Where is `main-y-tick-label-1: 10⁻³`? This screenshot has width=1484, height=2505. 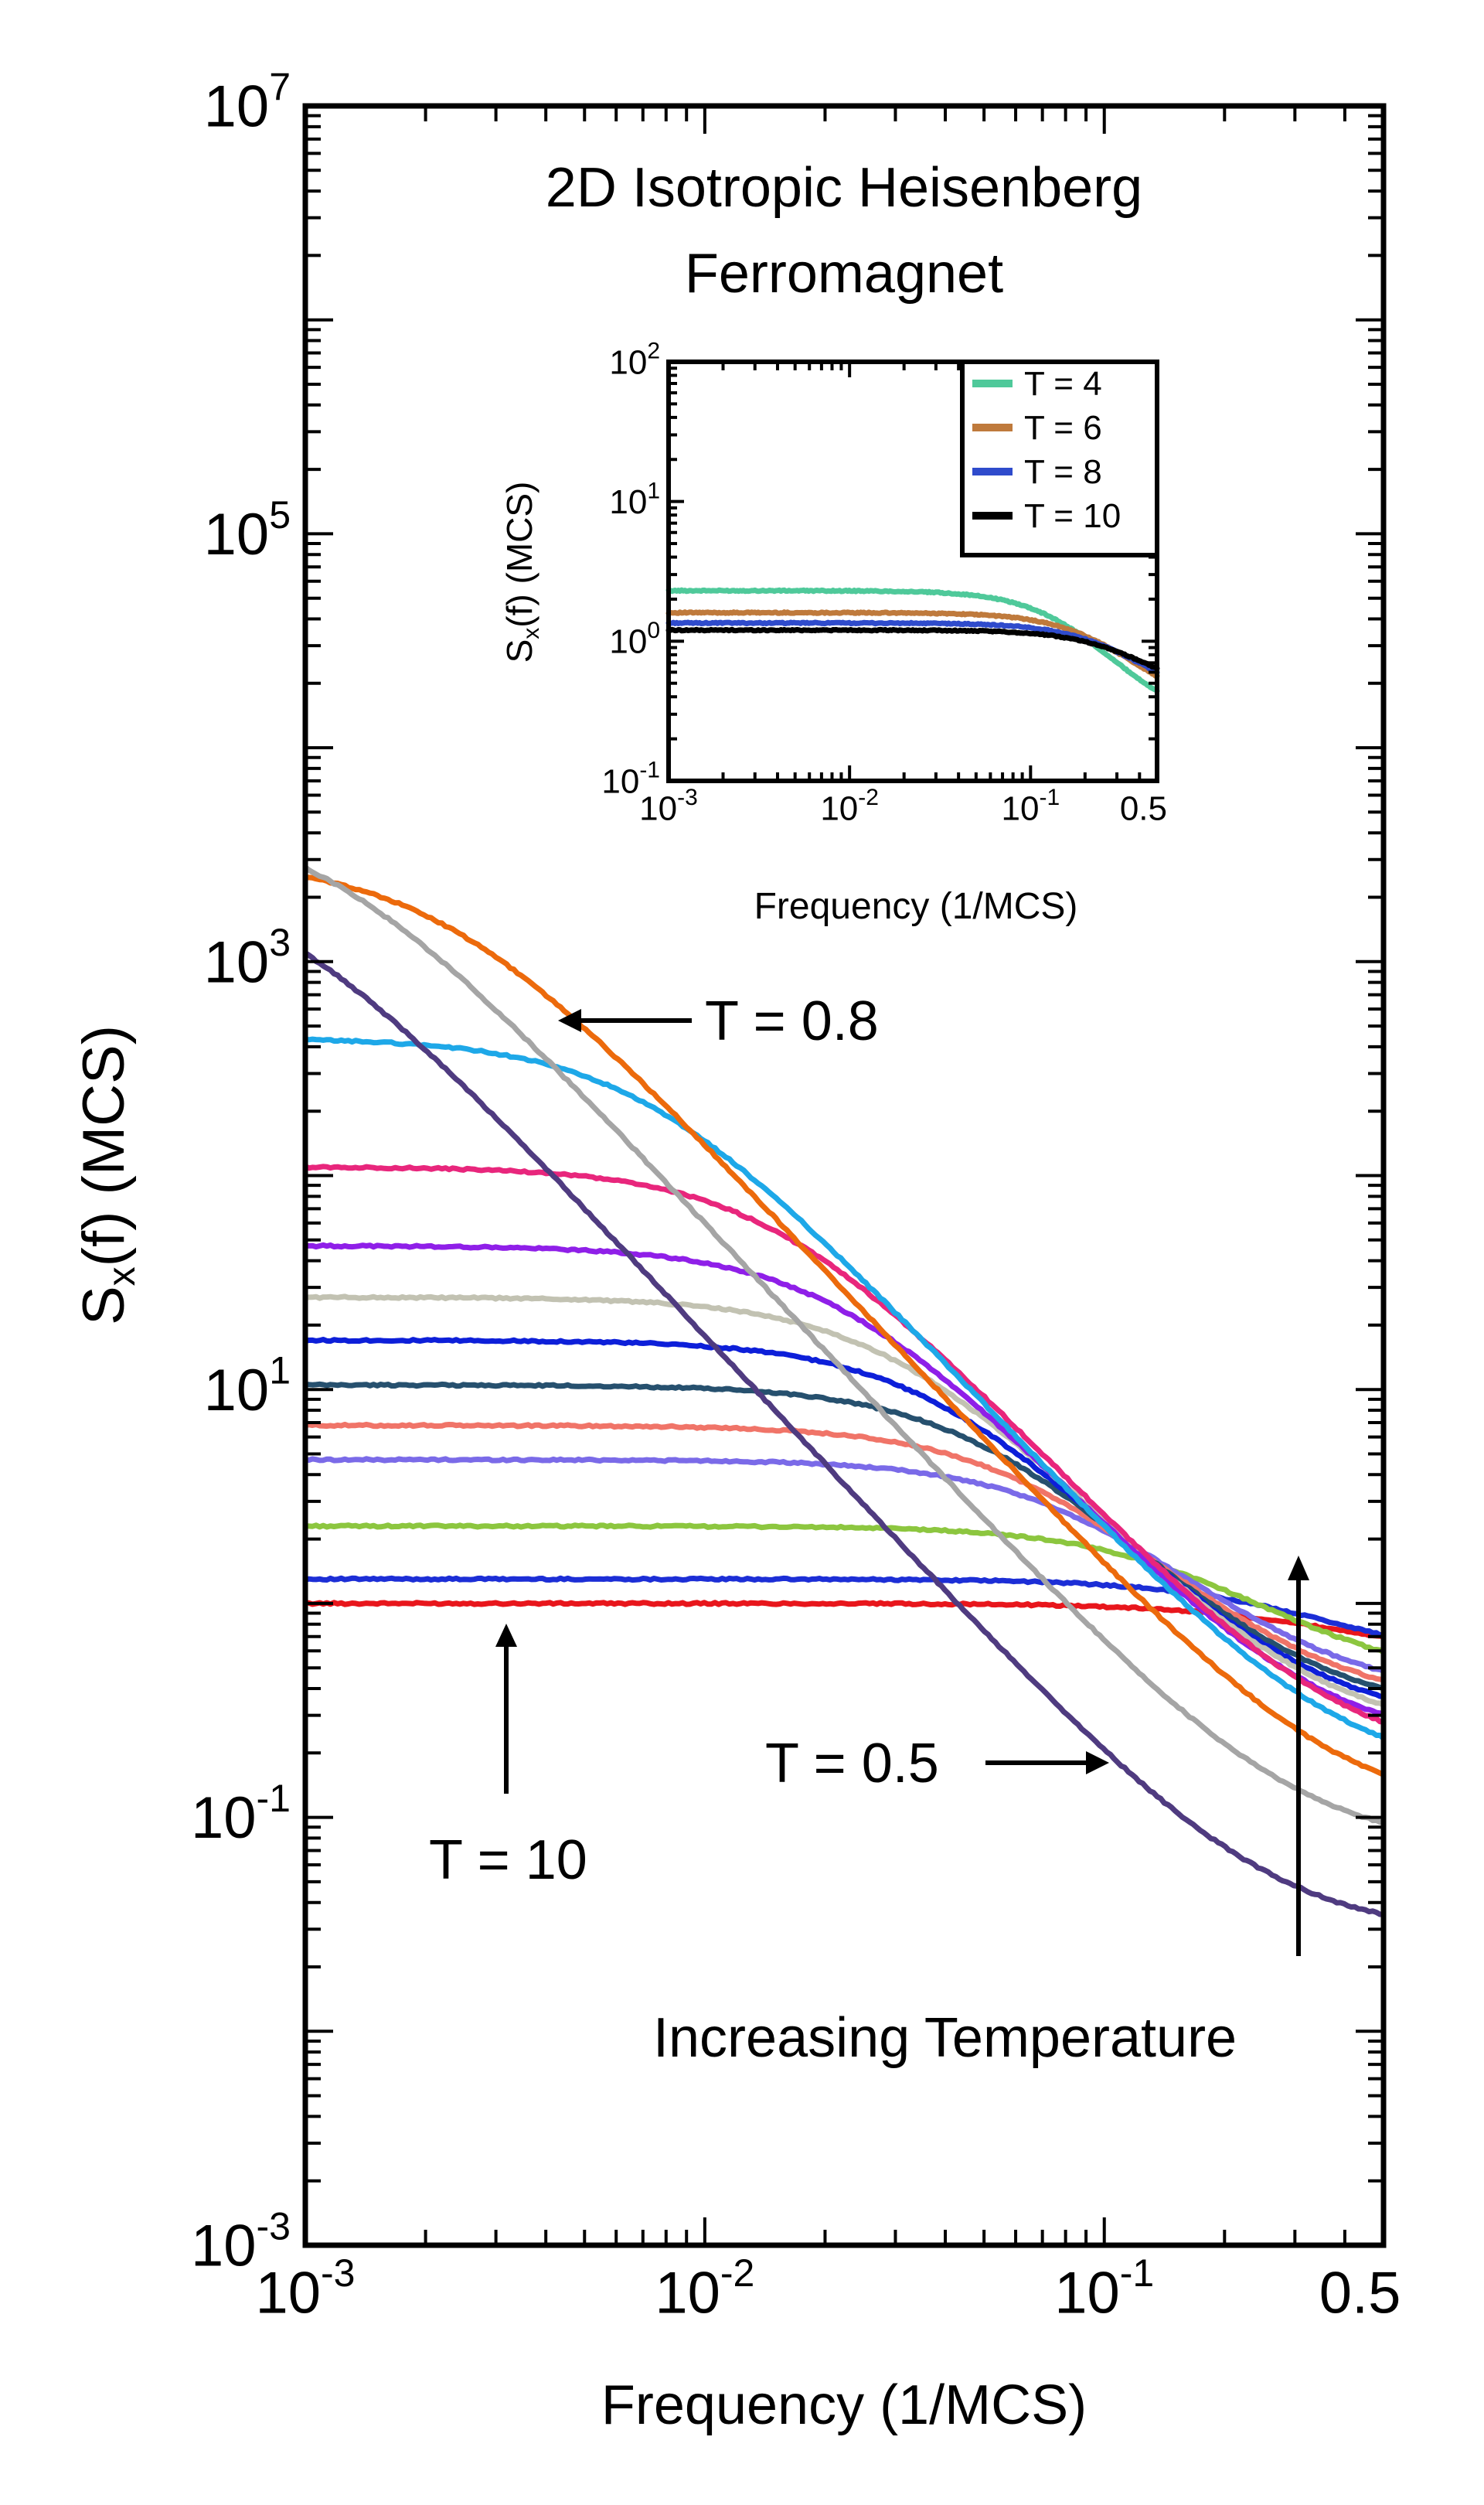
main-y-tick-label-1: 10⁻³ is located at coordinates (241, 2241).